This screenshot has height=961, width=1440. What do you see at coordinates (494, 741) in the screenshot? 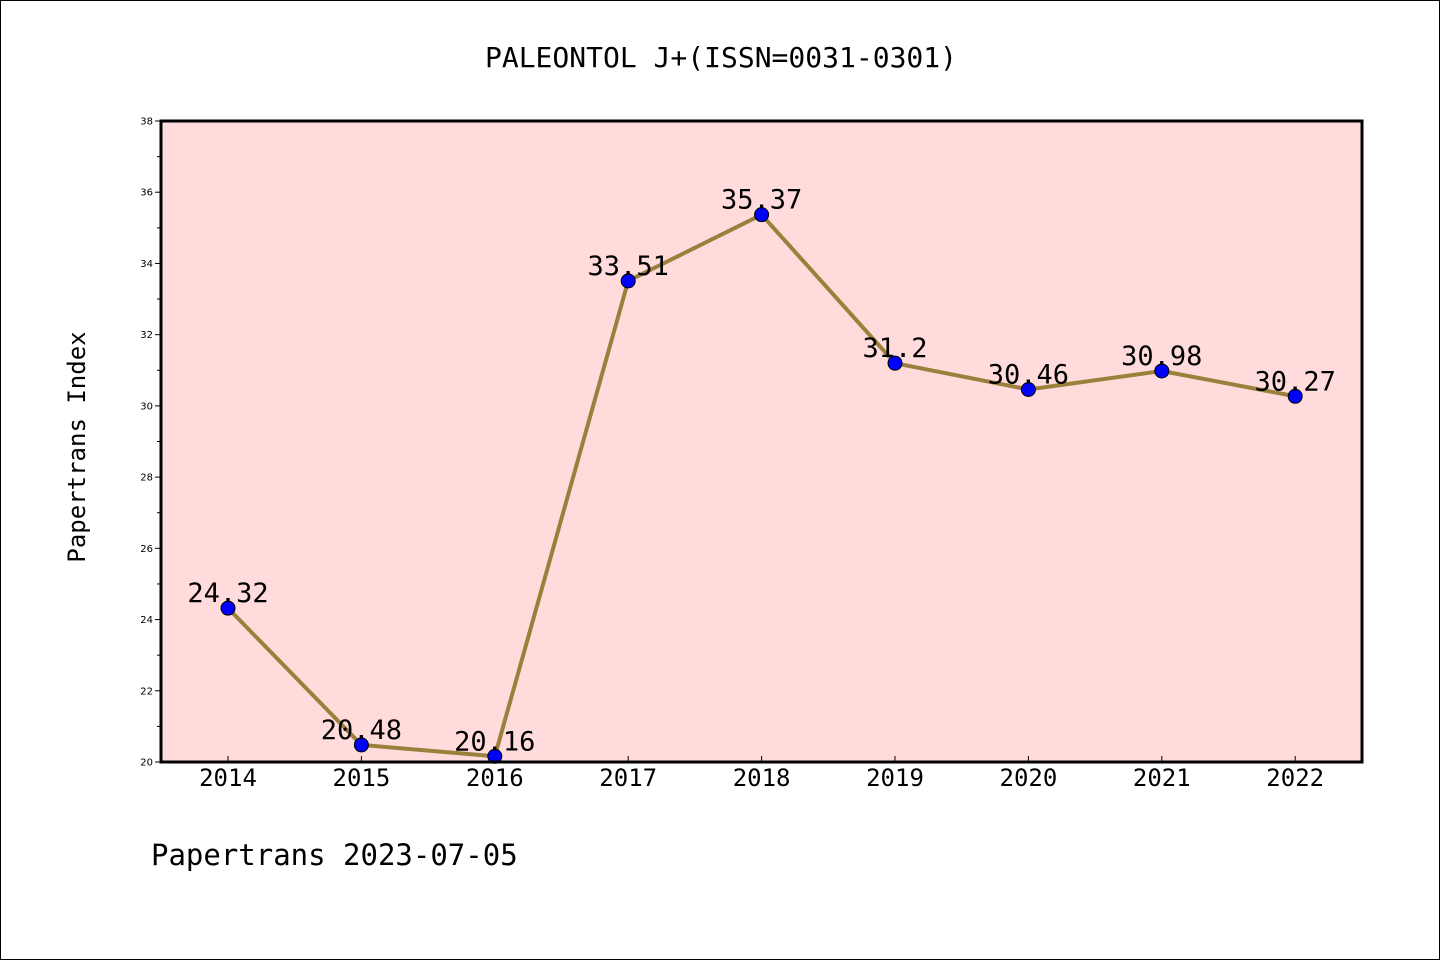
I see `data-label: 20.16` at bounding box center [494, 741].